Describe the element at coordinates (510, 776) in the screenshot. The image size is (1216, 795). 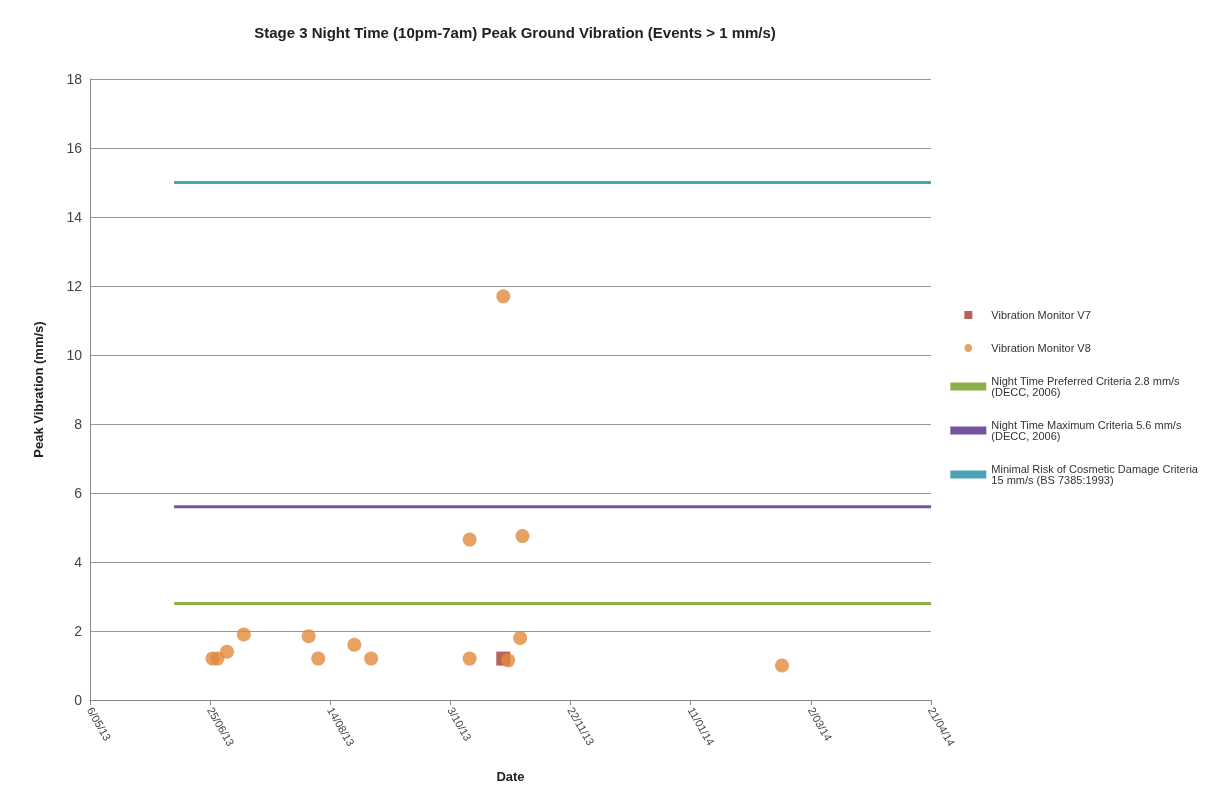
I see `x-axis-title: Date` at that location.